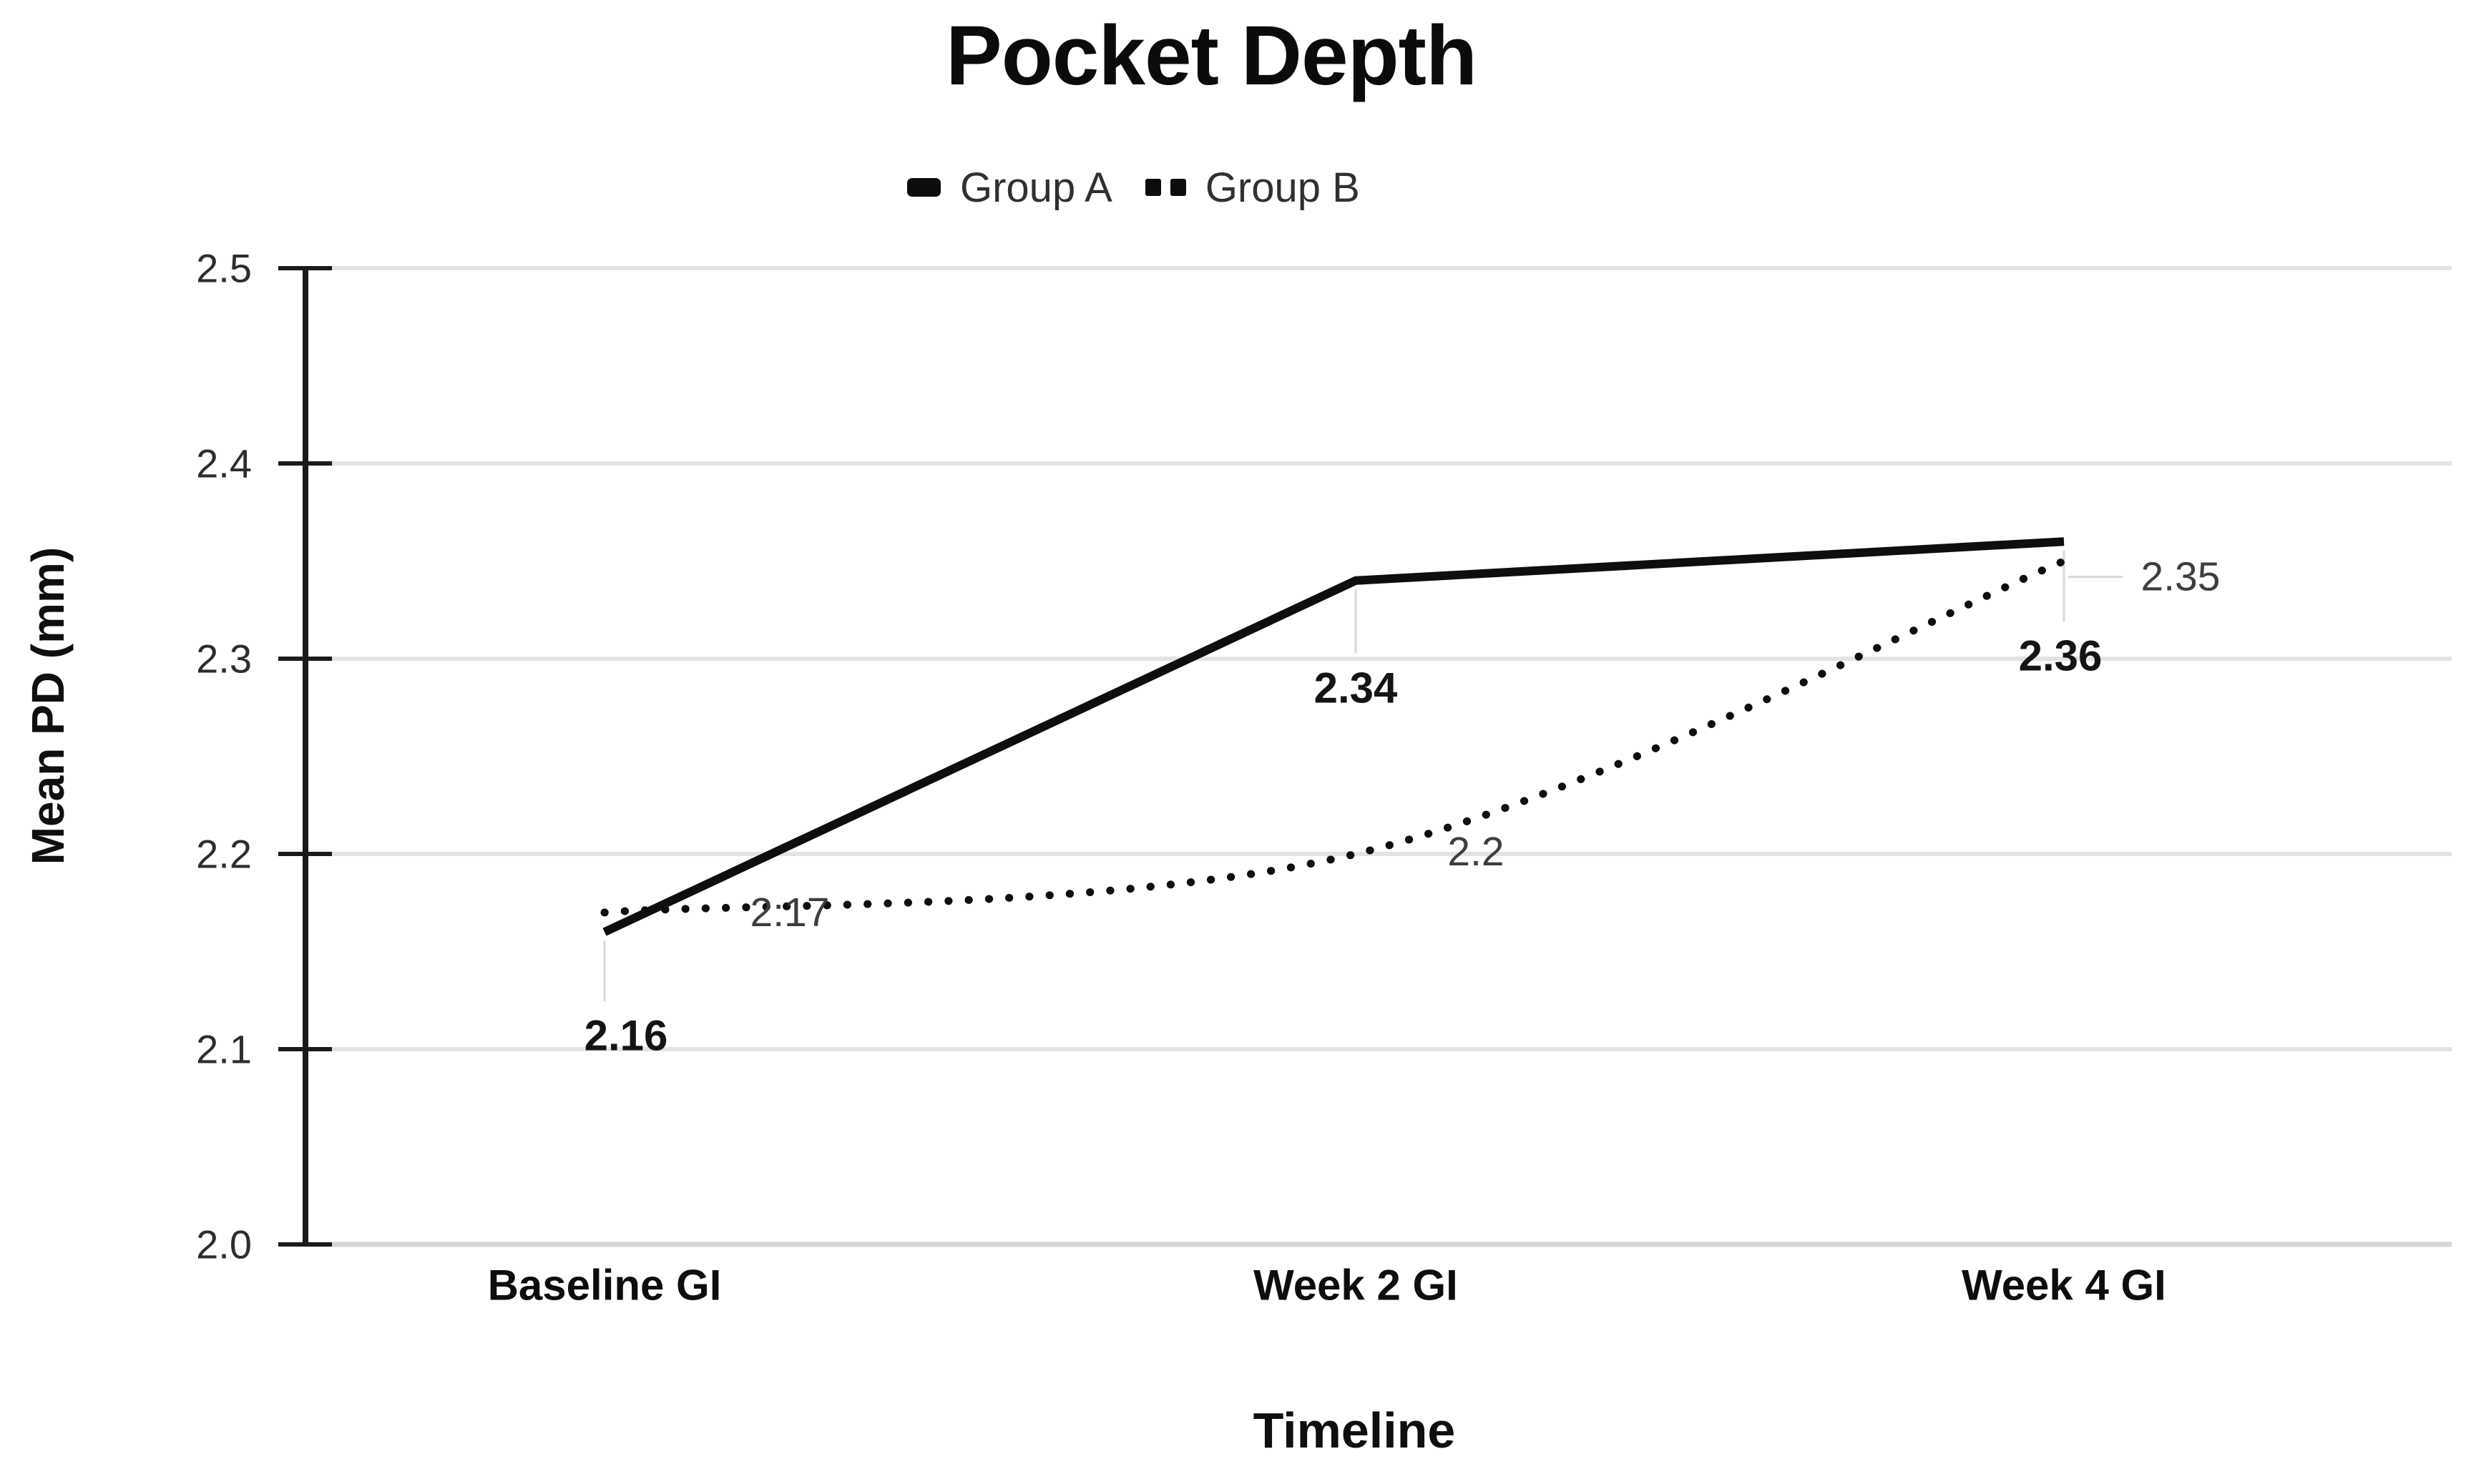  Describe the element at coordinates (1133, 188) in the screenshot. I see `legend: Group A Group B` at that location.